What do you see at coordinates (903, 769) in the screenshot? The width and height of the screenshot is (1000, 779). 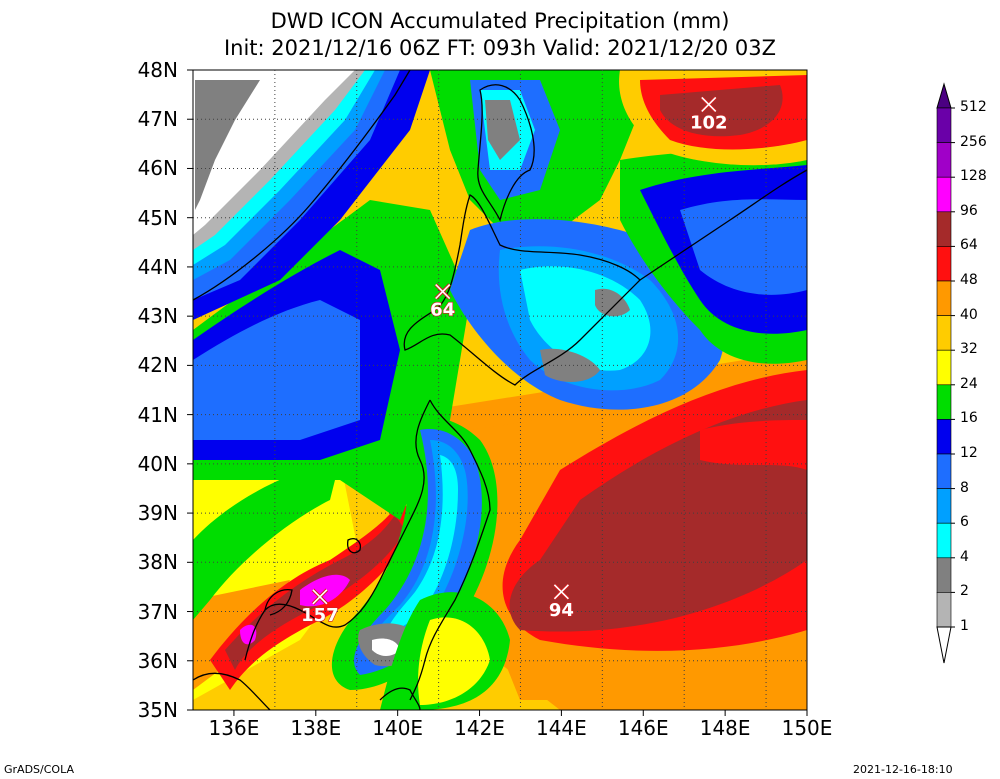 I see `credit-timestamp: 2021-12-16-18:10` at bounding box center [903, 769].